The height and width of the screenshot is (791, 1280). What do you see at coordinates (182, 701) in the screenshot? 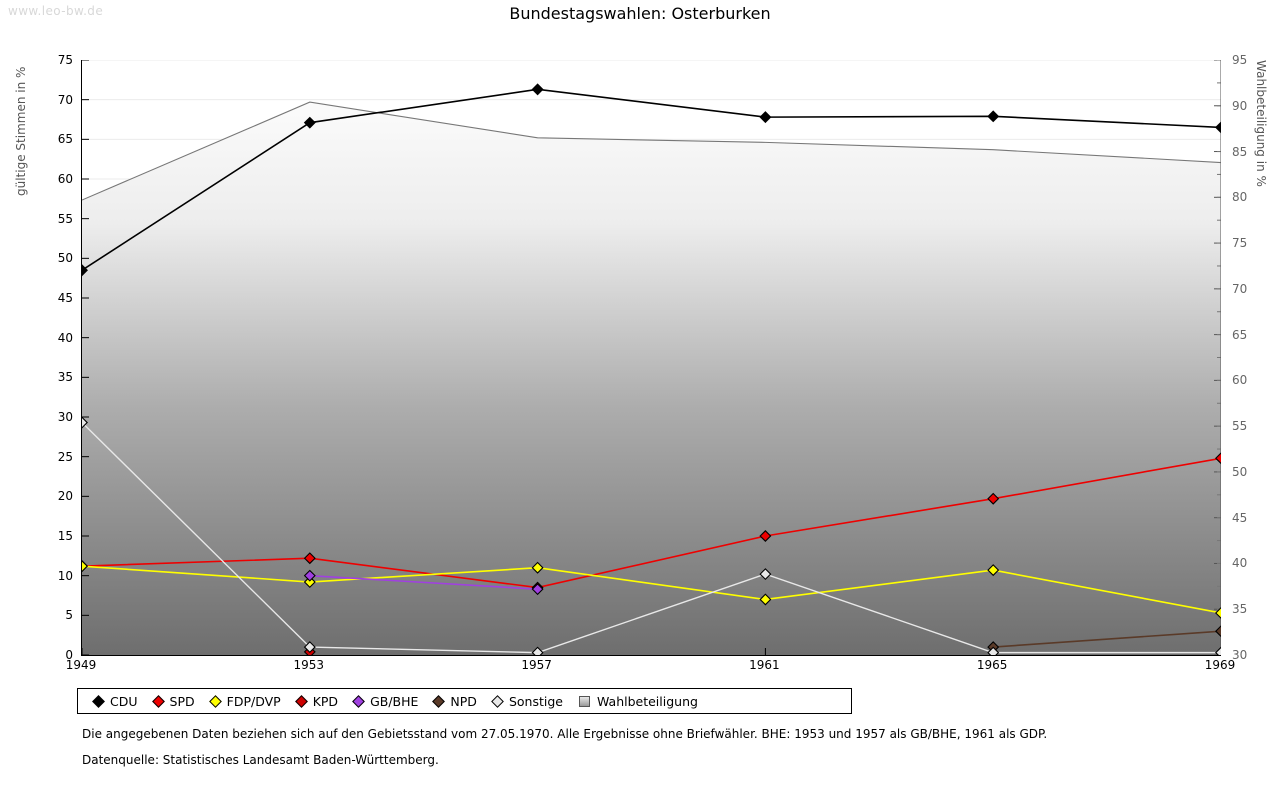
I see `legend-label: SPD` at bounding box center [182, 701].